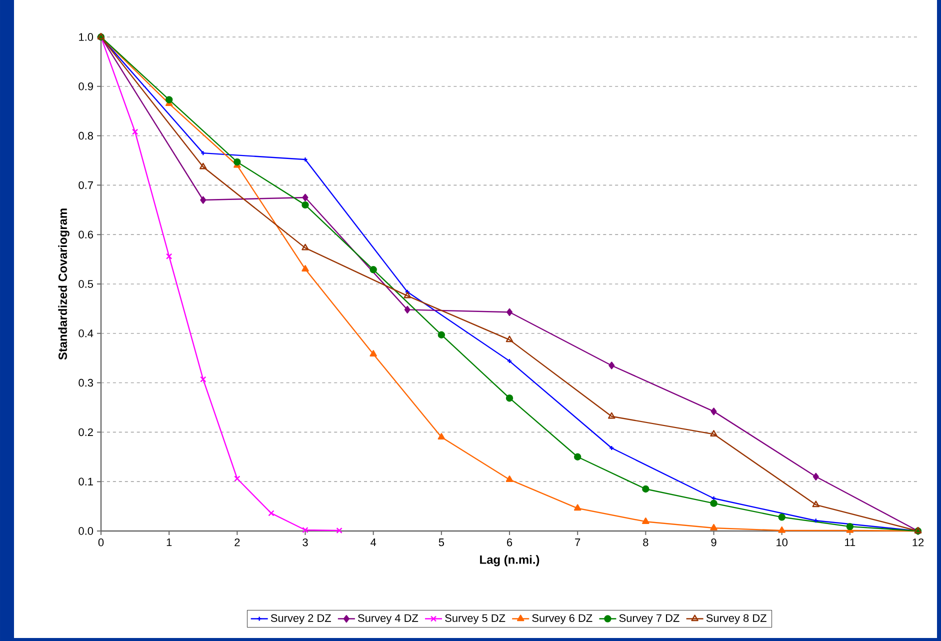 This screenshot has width=941, height=641. Describe the element at coordinates (736, 619) in the screenshot. I see `legend-label: Survey 8 DZ` at that location.